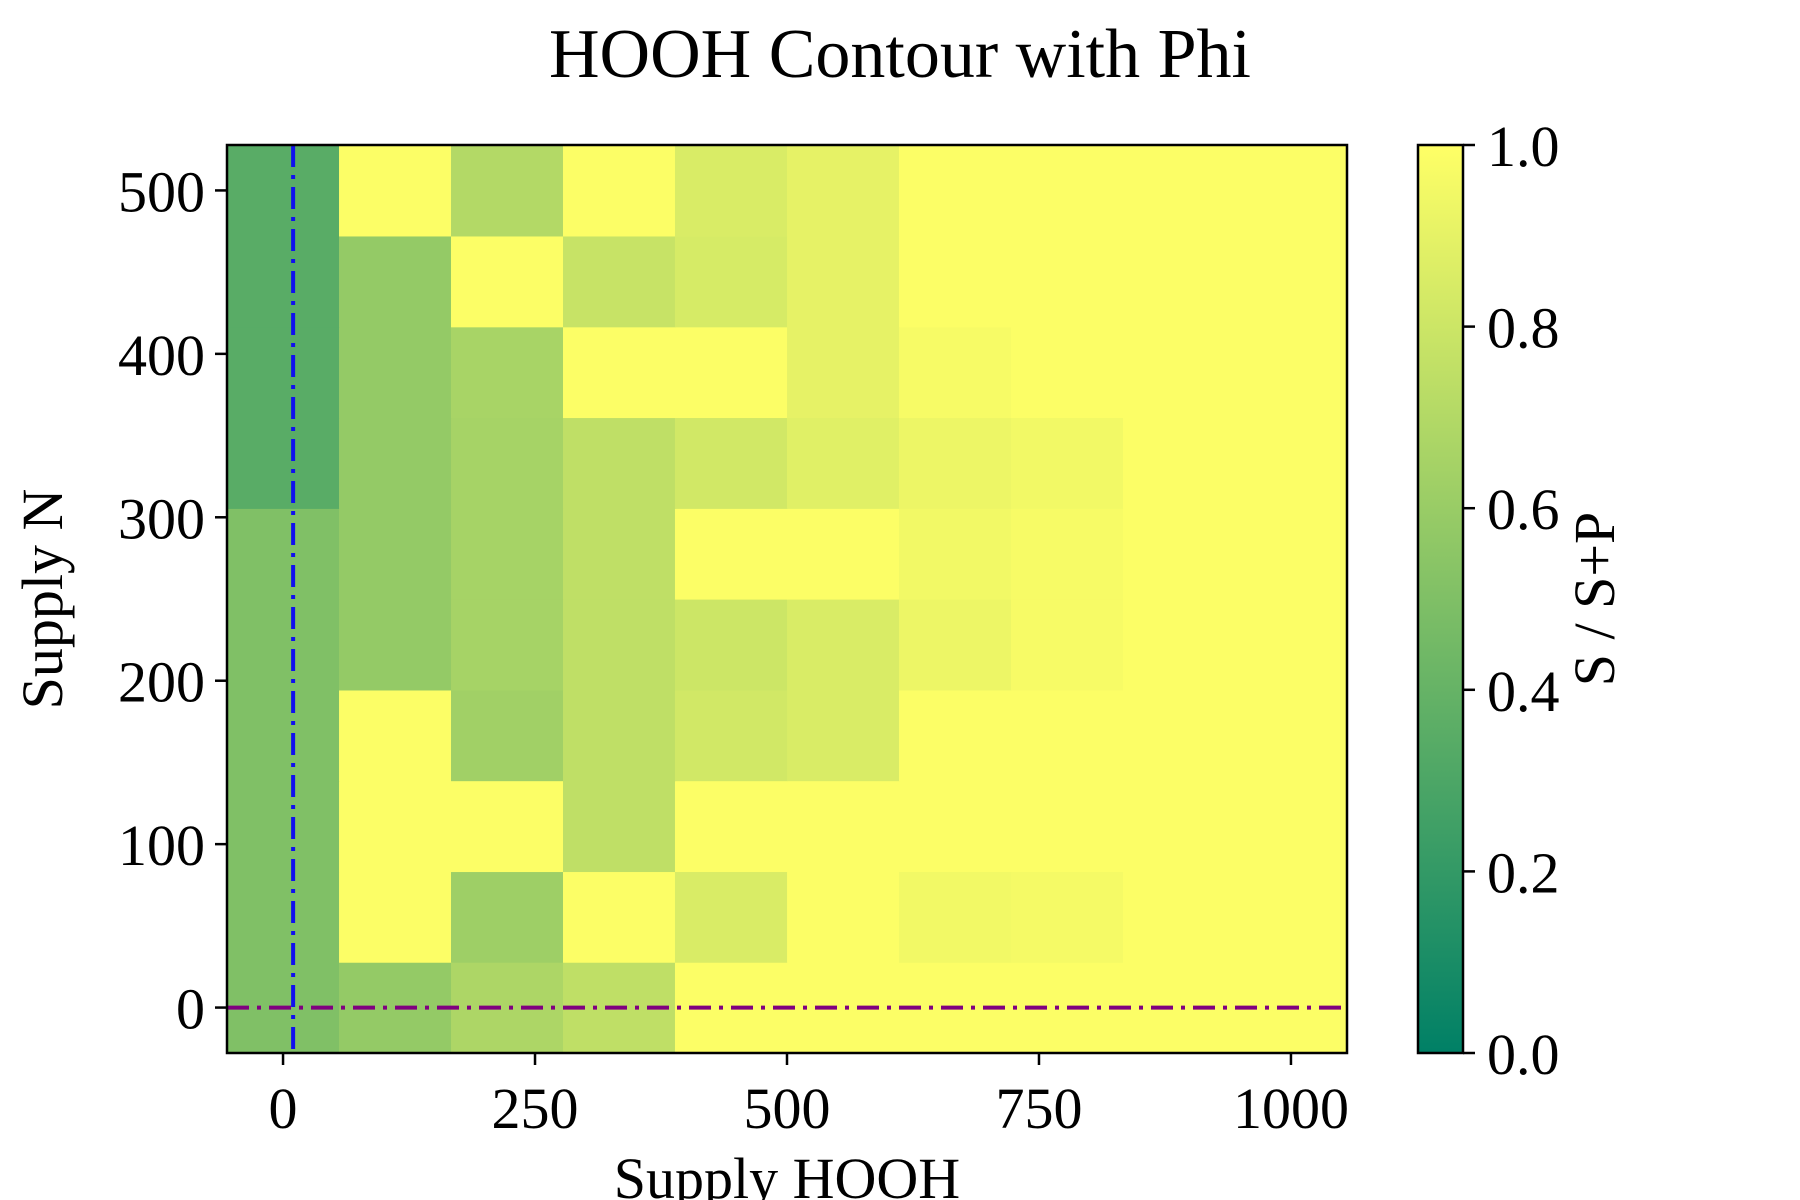  I want to click on colorbar-tick-label: 0.2, so click(1523, 872).